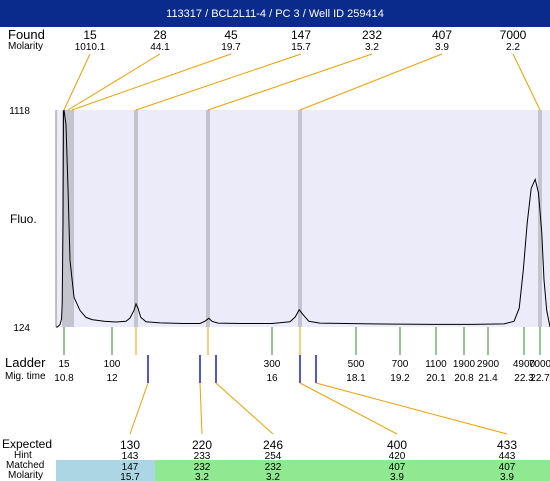 This screenshot has width=550, height=481. What do you see at coordinates (23, 219) in the screenshot?
I see `fluo-axis-label: Fluo.` at bounding box center [23, 219].